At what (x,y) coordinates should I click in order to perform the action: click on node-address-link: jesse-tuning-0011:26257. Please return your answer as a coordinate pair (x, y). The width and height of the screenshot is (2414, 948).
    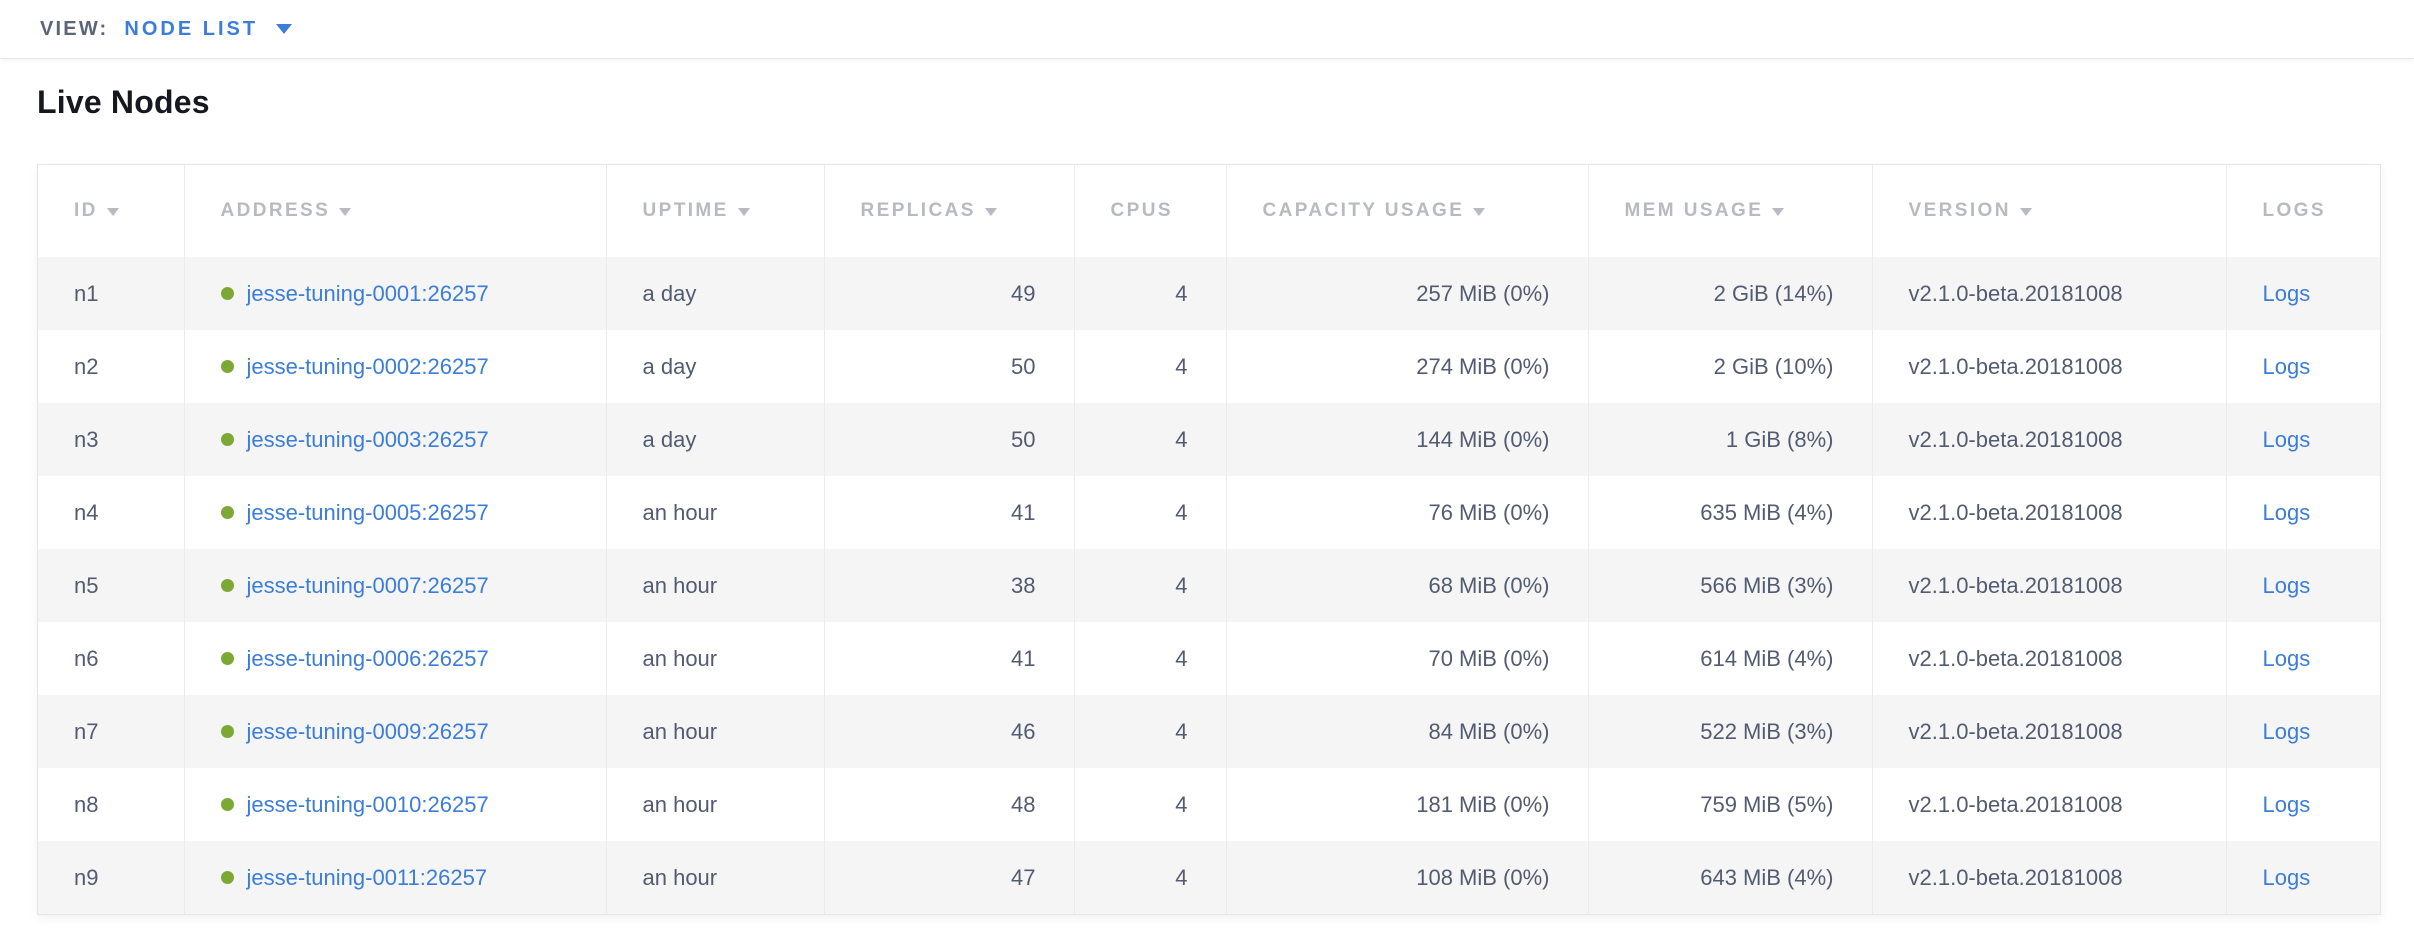
    Looking at the image, I should click on (367, 877).